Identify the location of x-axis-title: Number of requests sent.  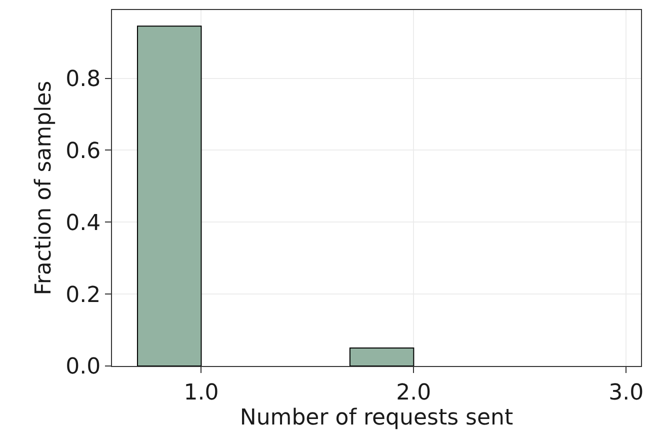
(377, 417).